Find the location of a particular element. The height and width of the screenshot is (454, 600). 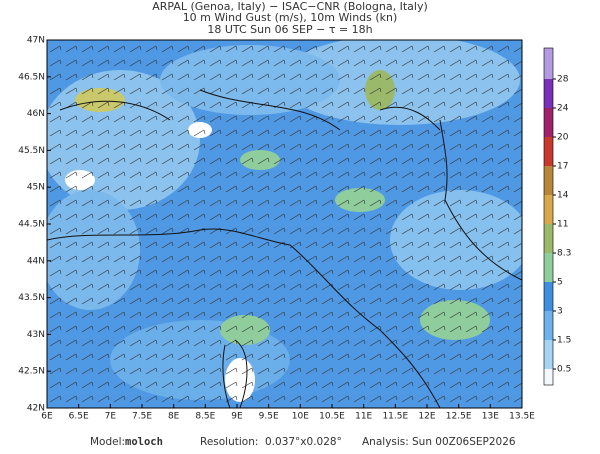

lat-label: 45N is located at coordinates (36, 188).